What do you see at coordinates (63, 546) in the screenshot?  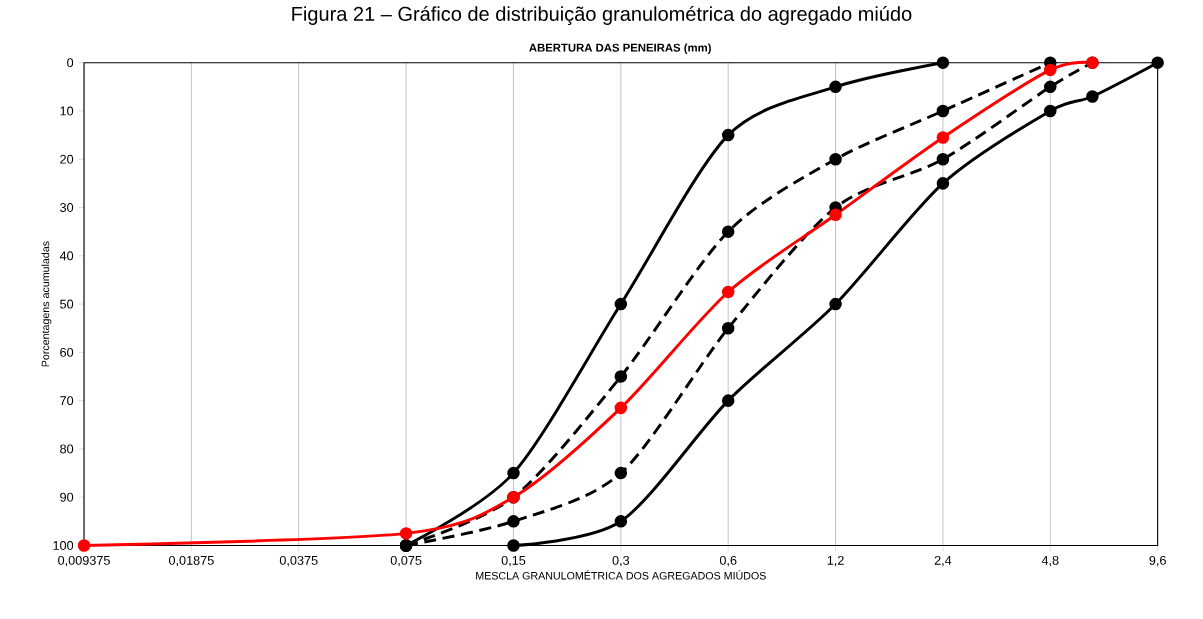 I see `y-tick-label: 100` at bounding box center [63, 546].